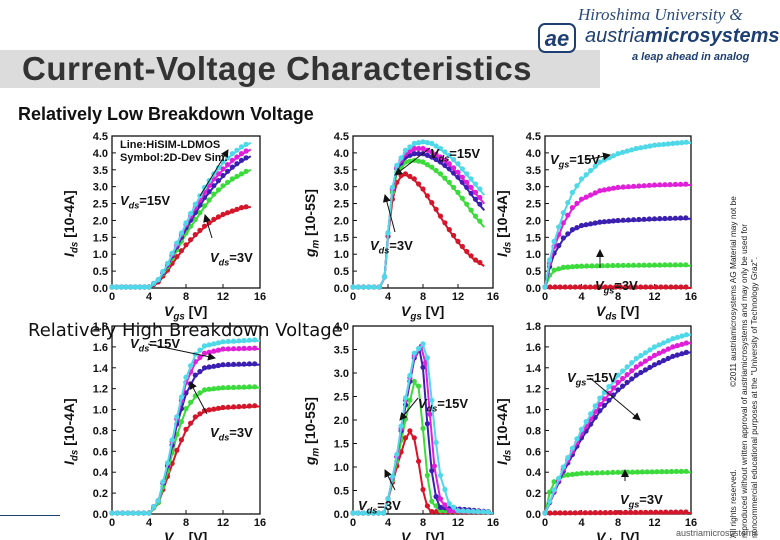  What do you see at coordinates (300, 69) in the screenshot?
I see `title-banner` at bounding box center [300, 69].